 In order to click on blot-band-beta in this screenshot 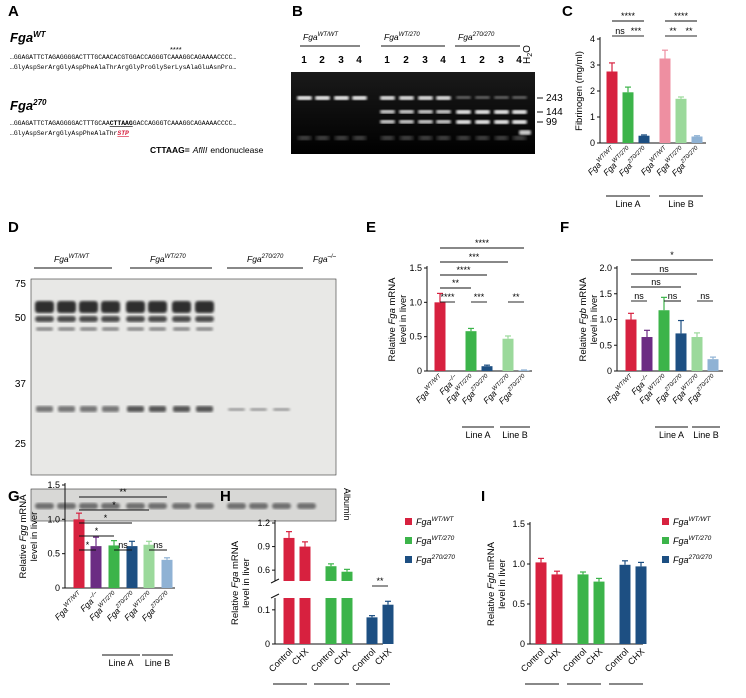, I will do `click(157, 319)`.